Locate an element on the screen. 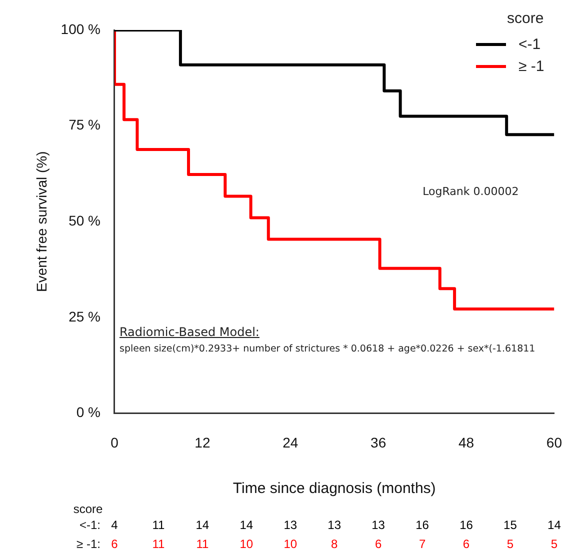  x-tick-label: 12 is located at coordinates (202, 442).